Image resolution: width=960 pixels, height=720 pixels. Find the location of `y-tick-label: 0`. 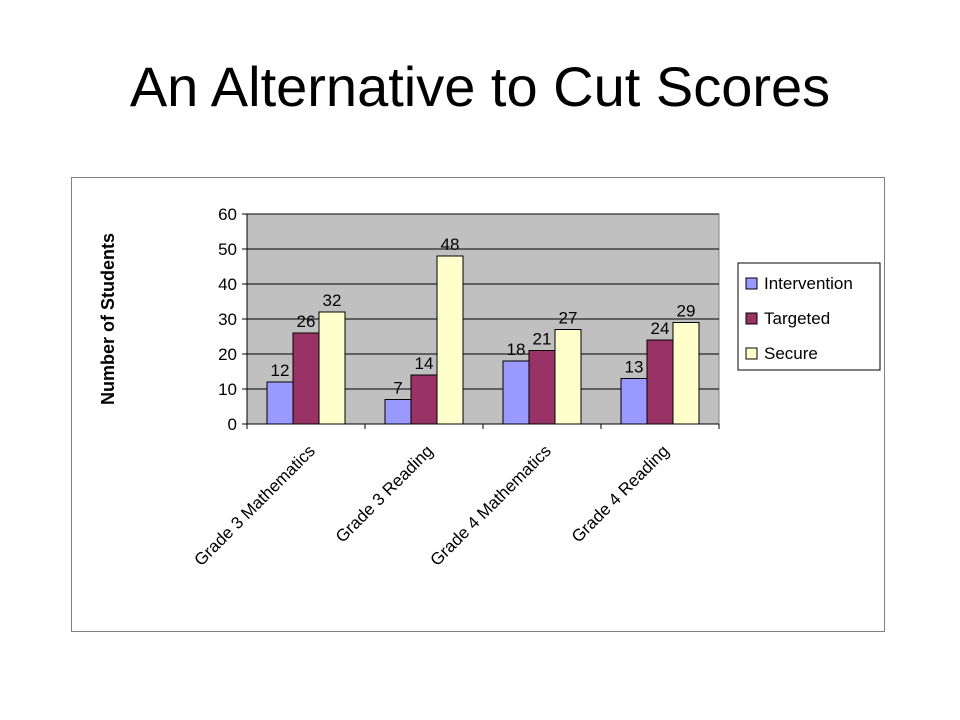

y-tick-label: 0 is located at coordinates (232, 424).